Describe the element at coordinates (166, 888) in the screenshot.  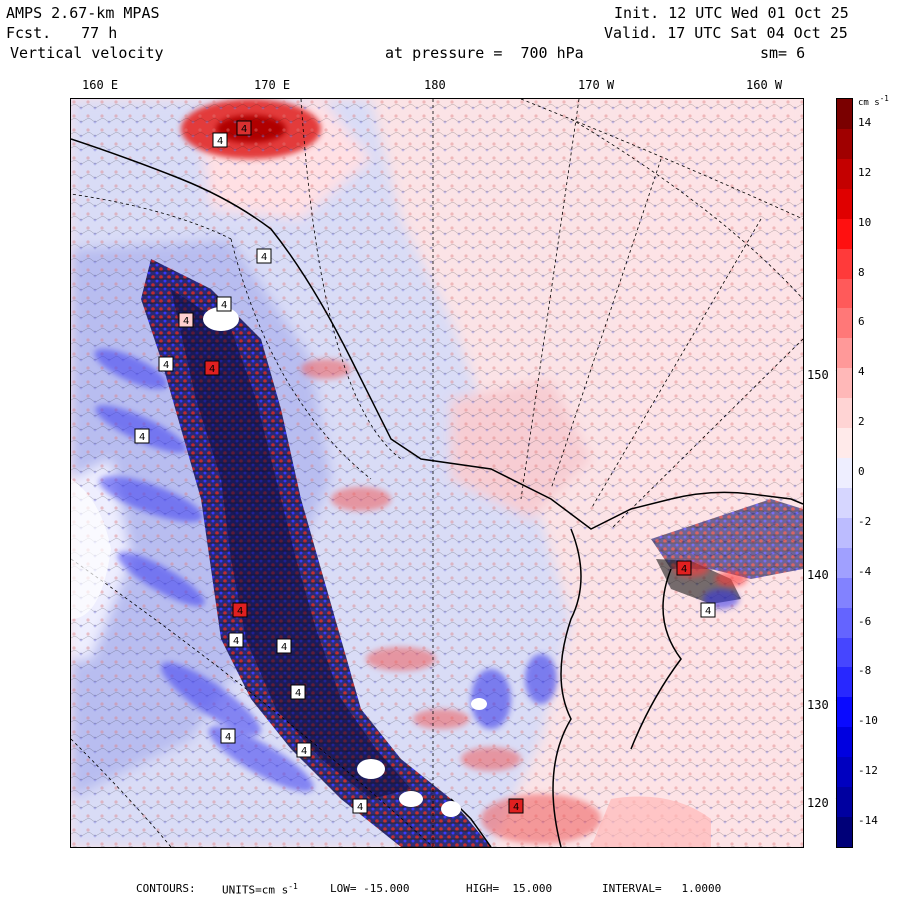
I see `footer-contours: CONTOURS:` at that location.